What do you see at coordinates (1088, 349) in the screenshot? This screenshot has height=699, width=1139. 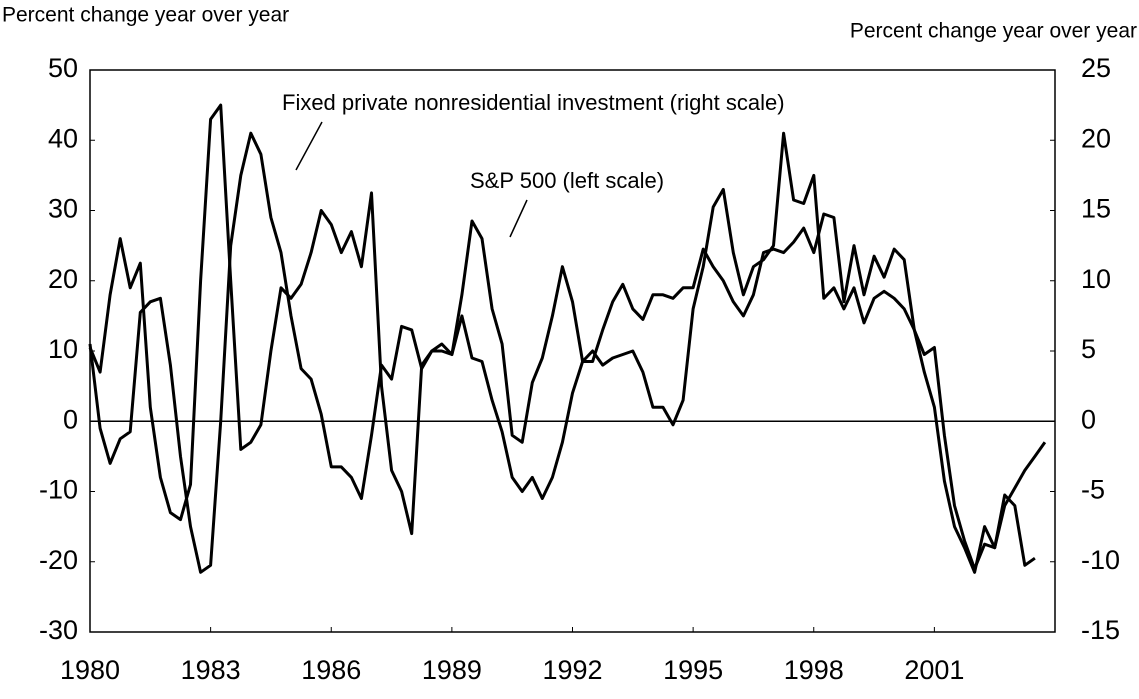 I see `y2-tick-label: 5` at bounding box center [1088, 349].